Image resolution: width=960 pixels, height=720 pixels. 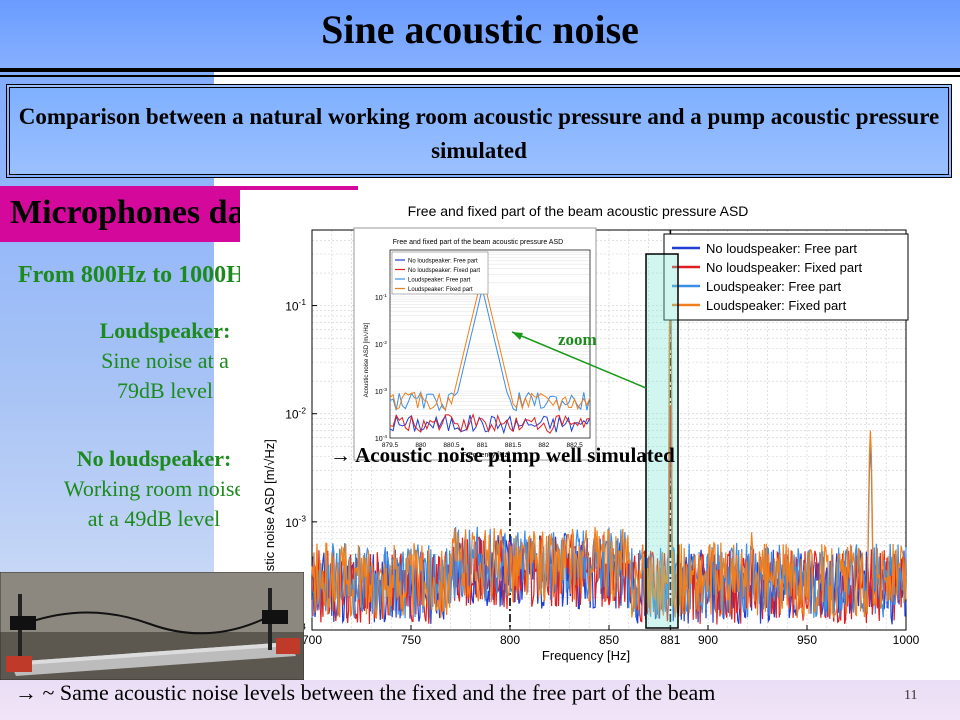 I want to click on inset-y-label: Acoustic noise ASD [m/√Hz], so click(x=366, y=359).